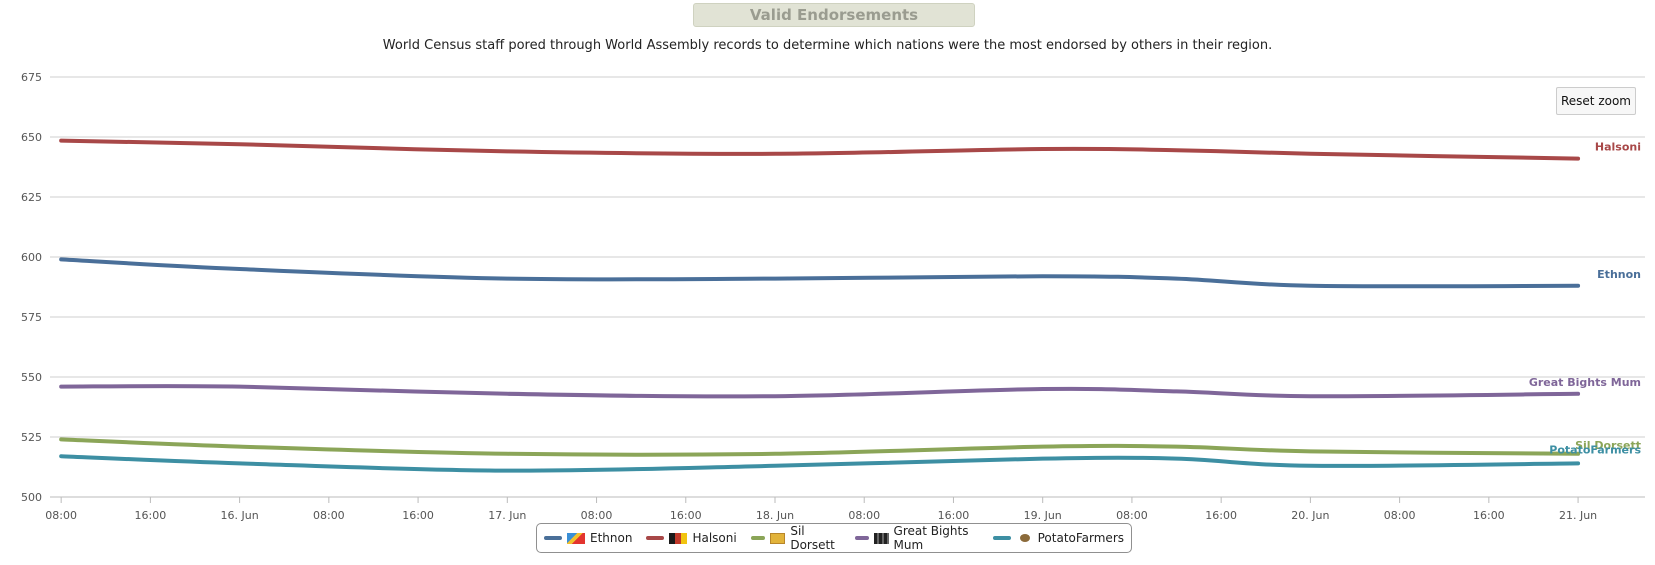 The width and height of the screenshot is (1655, 565). What do you see at coordinates (820, 391) in the screenshot?
I see `series-line-great-bights-mum` at bounding box center [820, 391].